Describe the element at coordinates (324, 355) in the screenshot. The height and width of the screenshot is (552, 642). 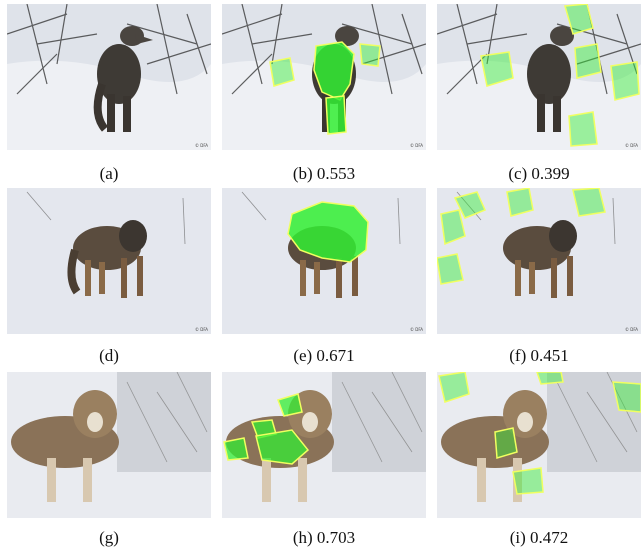
I see `caption-e: (e) 0.671` at that location.